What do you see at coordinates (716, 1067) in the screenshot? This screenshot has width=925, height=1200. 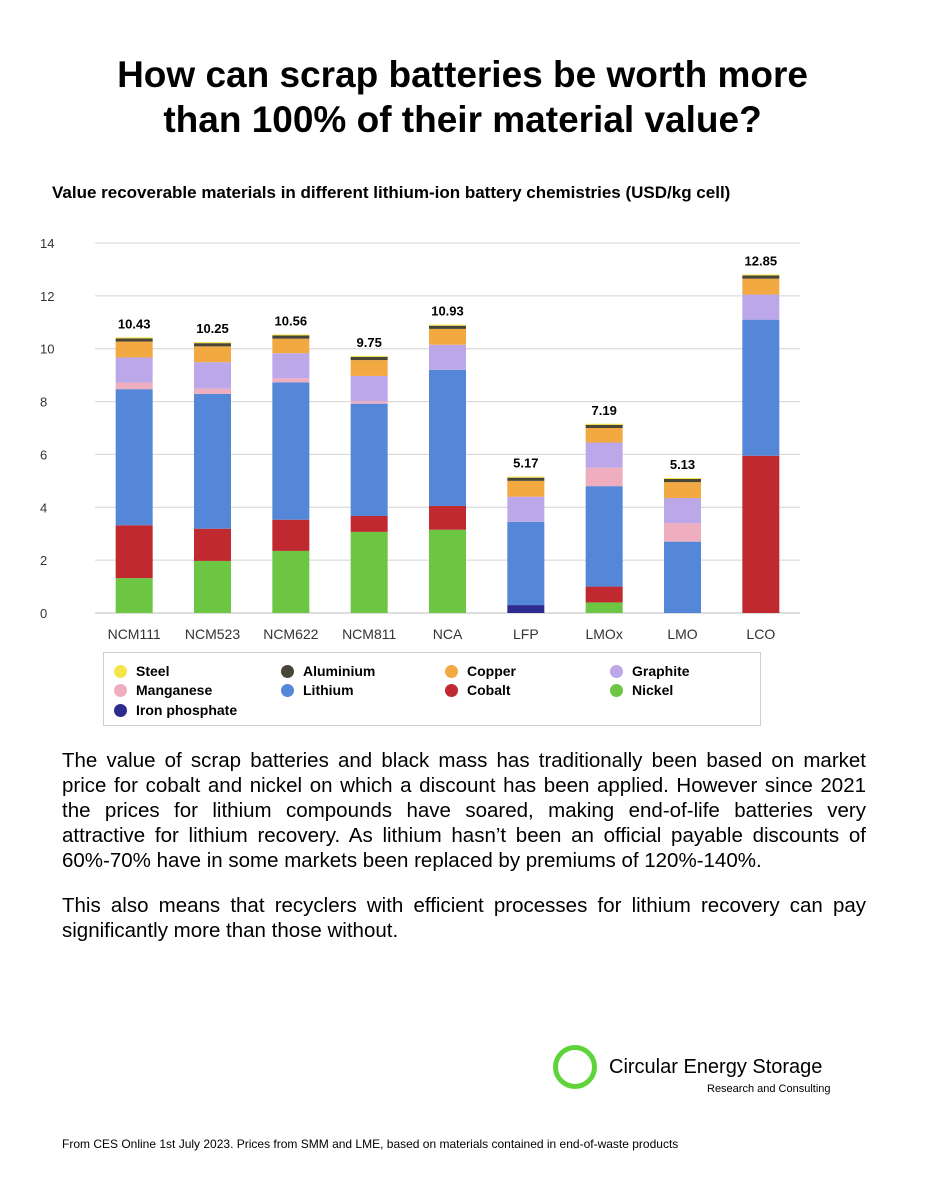 I see `logo-name: Circular Energy Storage` at bounding box center [716, 1067].